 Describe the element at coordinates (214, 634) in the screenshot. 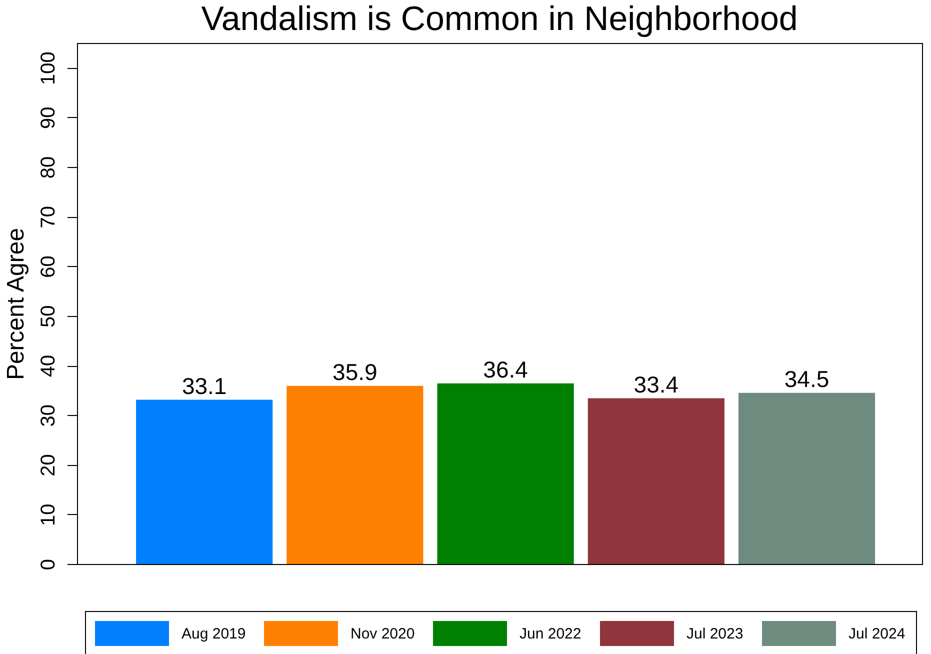

I see `legend-label: Aug 2019` at that location.